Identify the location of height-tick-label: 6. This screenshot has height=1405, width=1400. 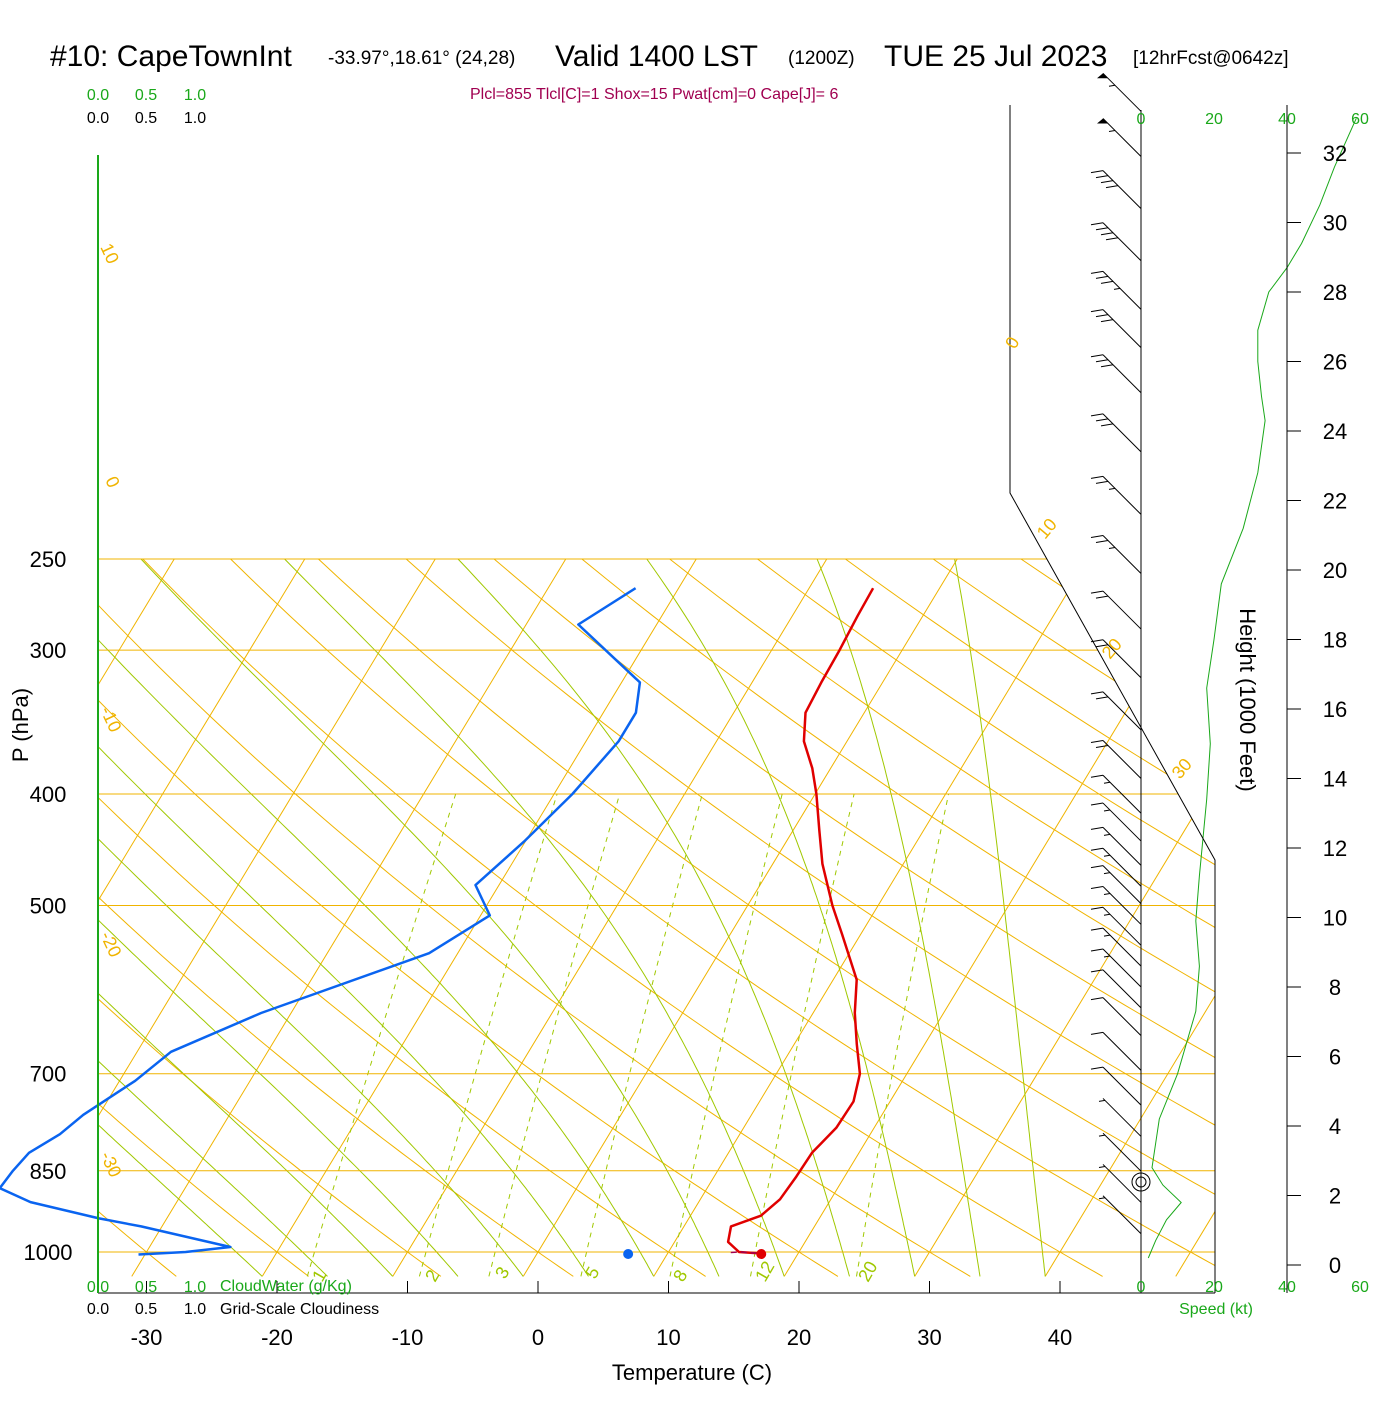
(1335, 1057).